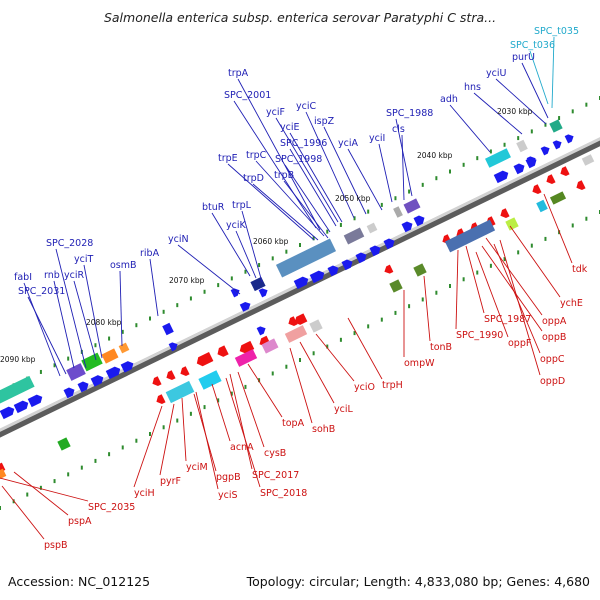 The height and width of the screenshot is (600, 600). What do you see at coordinates (283, 493) in the screenshot?
I see `reverse-gene-label: SPC_2018` at bounding box center [283, 493].